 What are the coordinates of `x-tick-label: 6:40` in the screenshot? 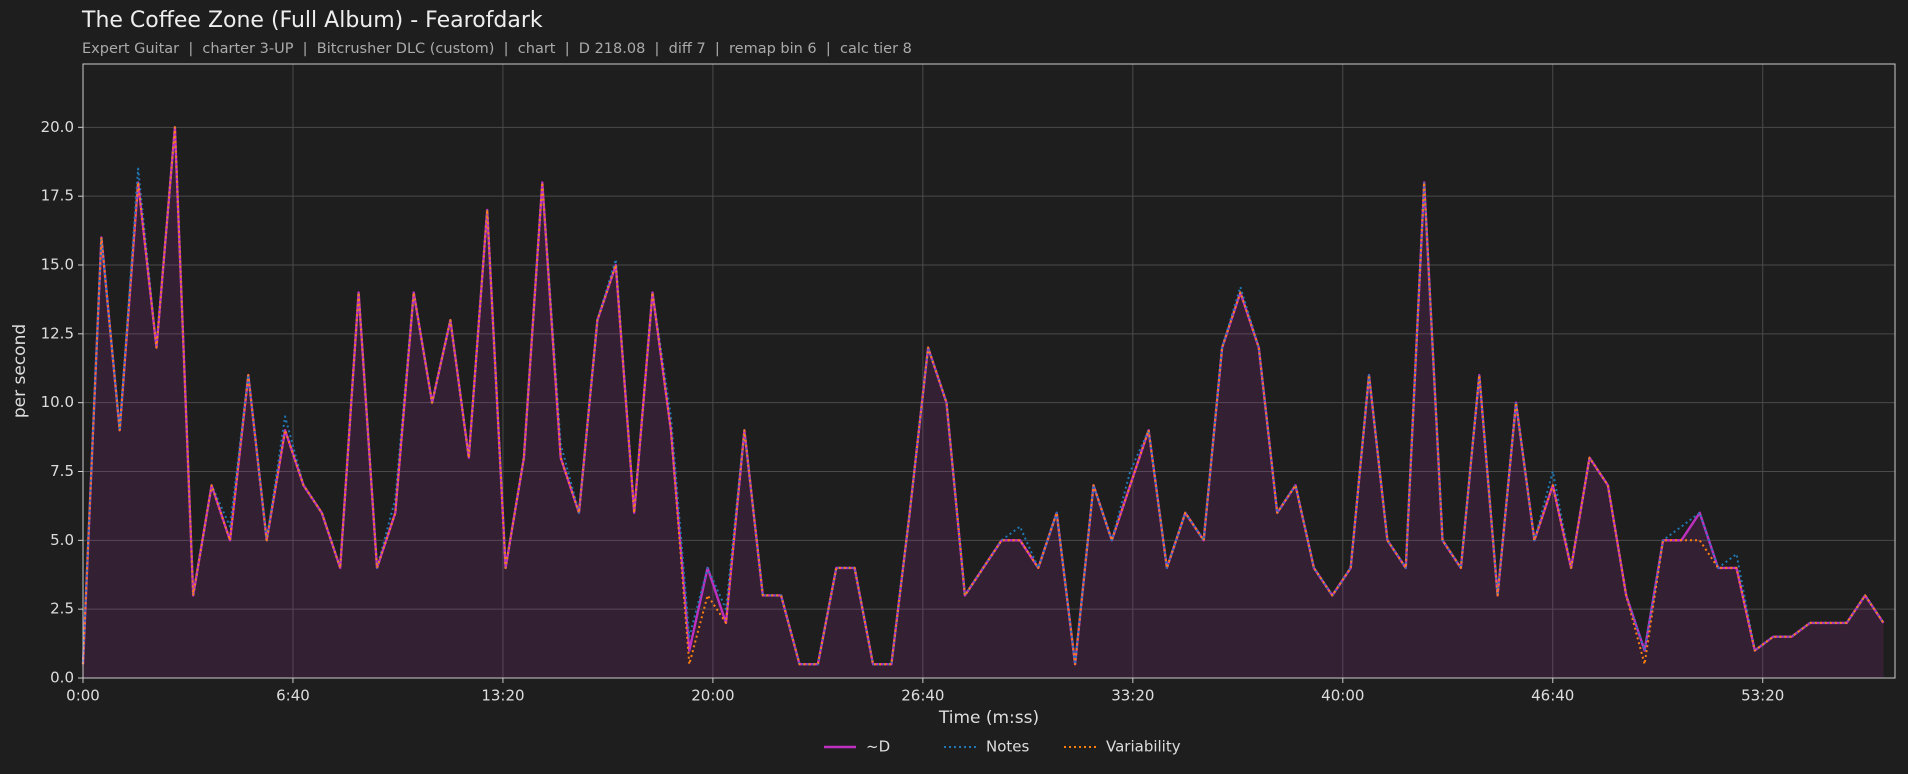 It's located at (293, 696).